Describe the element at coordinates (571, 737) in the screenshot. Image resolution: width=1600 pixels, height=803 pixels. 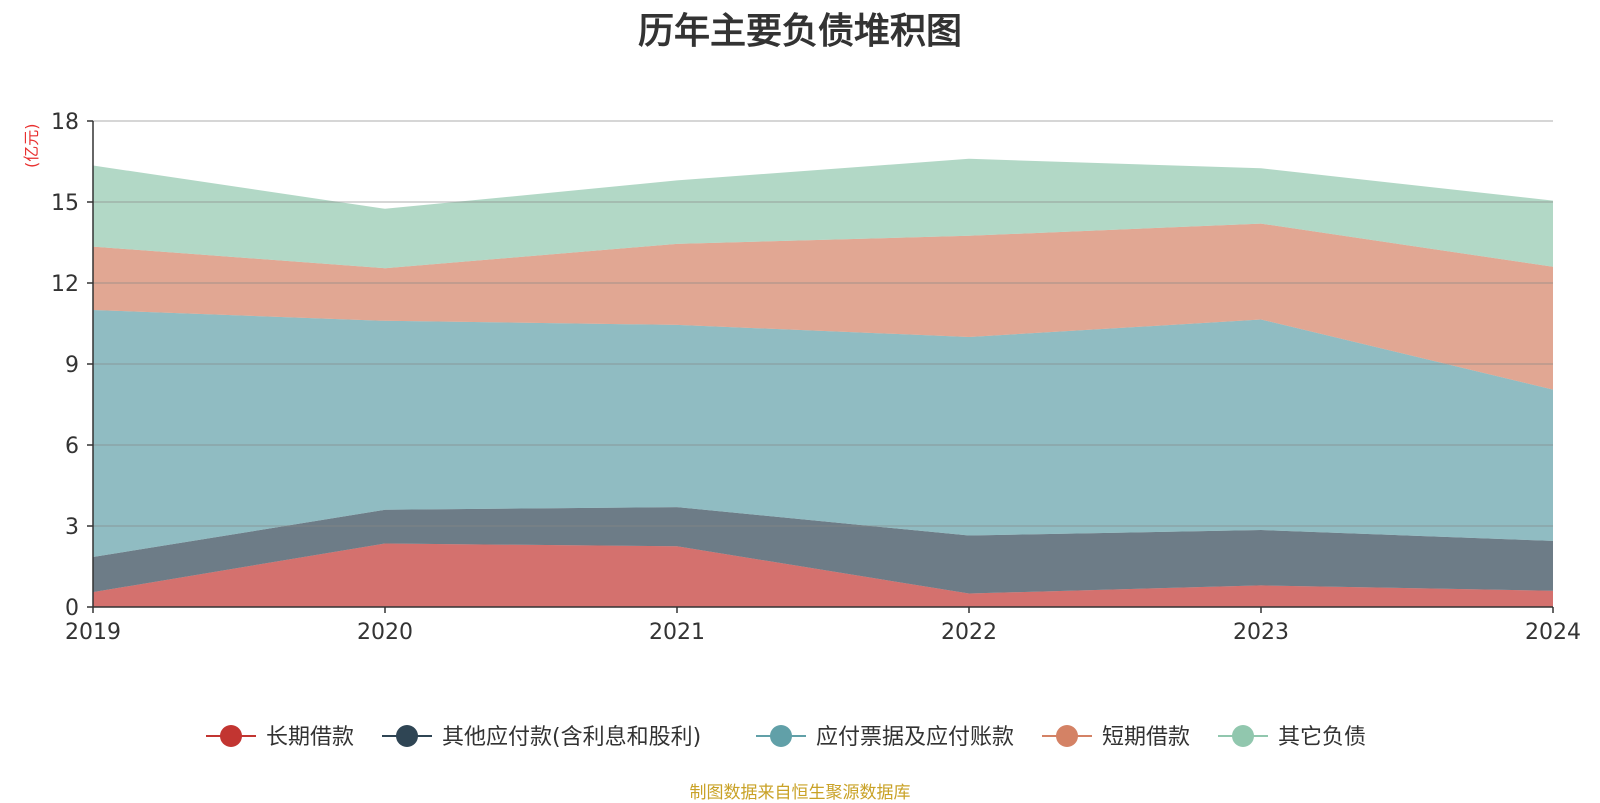
I see `legend-label: 其他应付款(含利息和股利)` at that location.